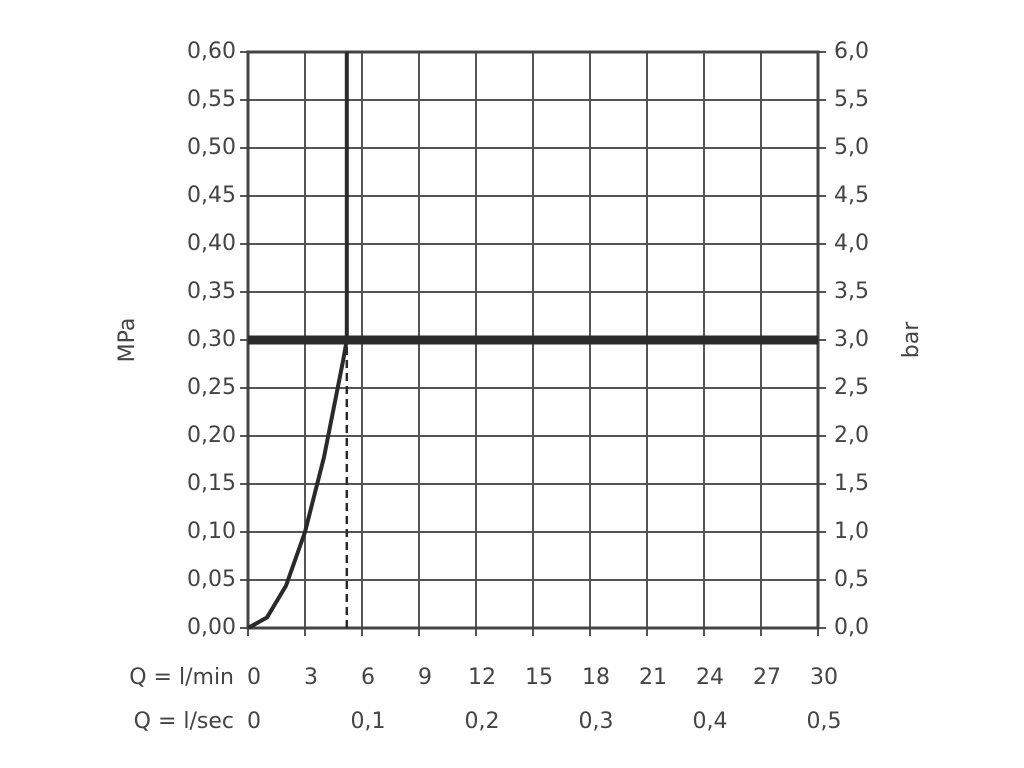 Image resolution: width=1024 pixels, height=768 pixels. I want to click on x2-tick-label: 0,5, so click(824, 721).